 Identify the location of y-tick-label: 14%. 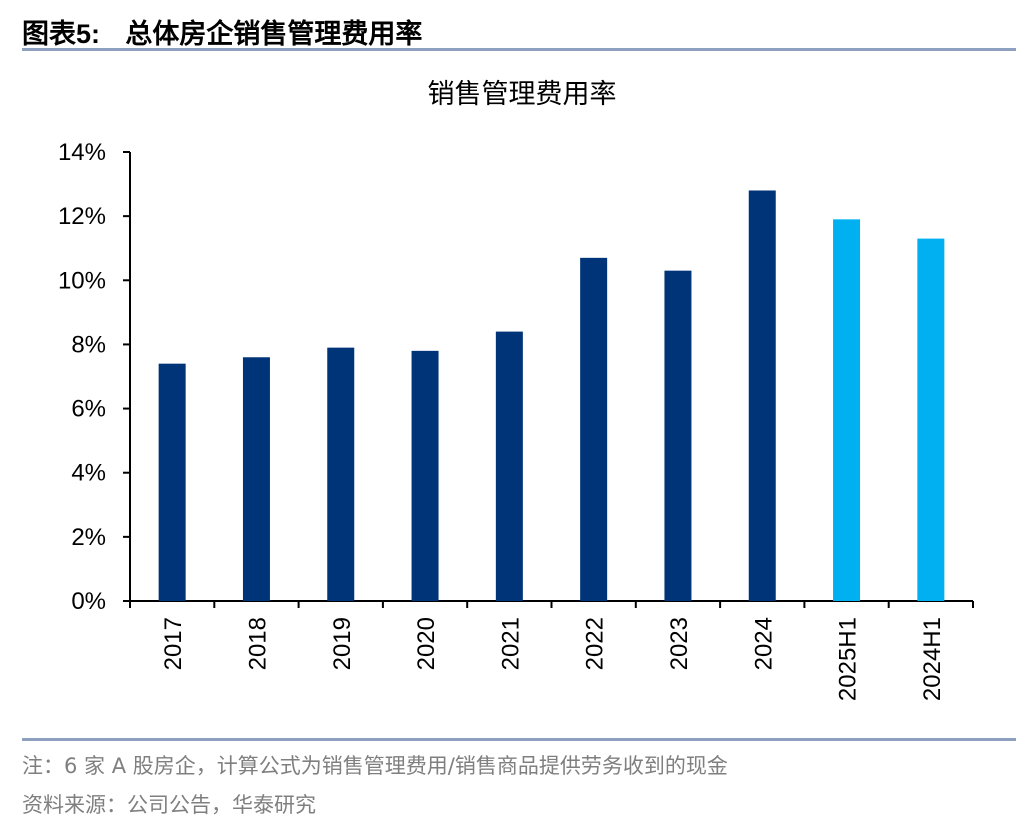
(82, 152).